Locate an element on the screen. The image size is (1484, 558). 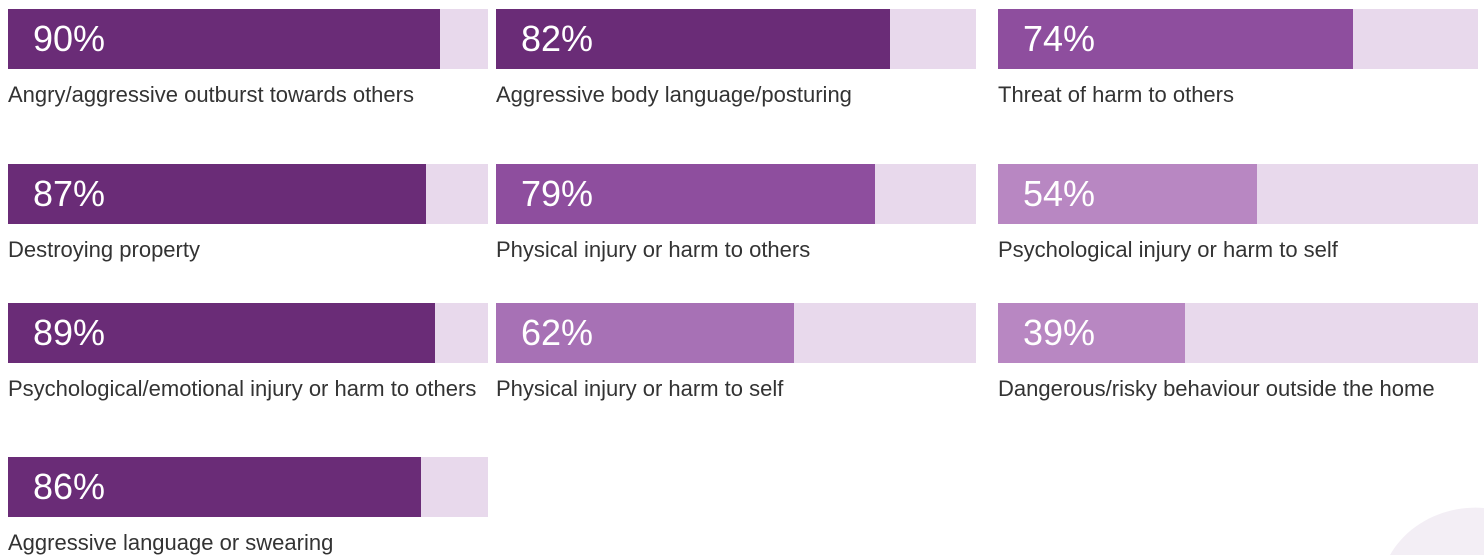
bar-track: 87% is located at coordinates (248, 194).